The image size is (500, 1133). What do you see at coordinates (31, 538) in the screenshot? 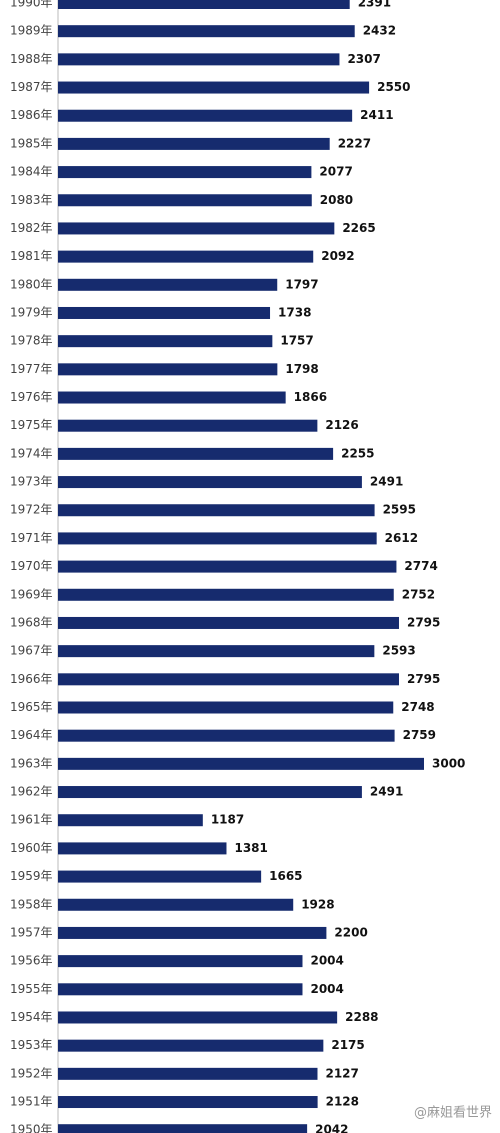
I see `y-tick-label: 1971年` at bounding box center [31, 538].